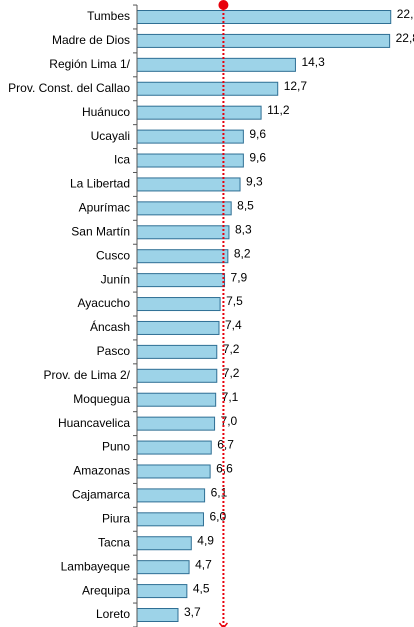 The width and height of the screenshot is (414, 627). Describe the element at coordinates (205, 540) in the screenshot. I see `value-label: 4,9` at that location.